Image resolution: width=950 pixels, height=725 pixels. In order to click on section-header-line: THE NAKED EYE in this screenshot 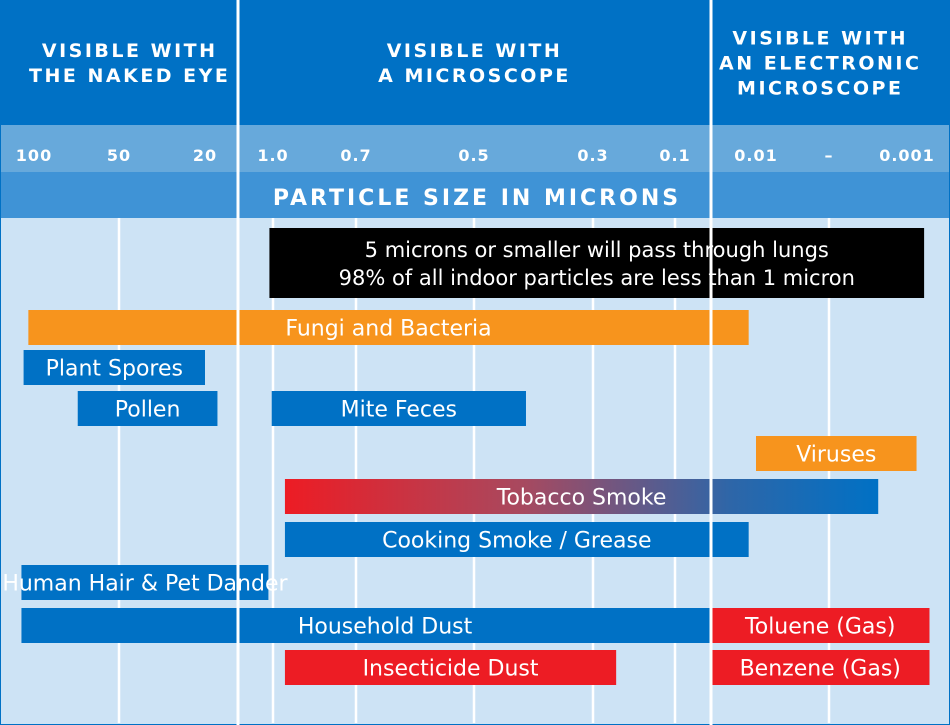, I will do `click(129, 76)`.